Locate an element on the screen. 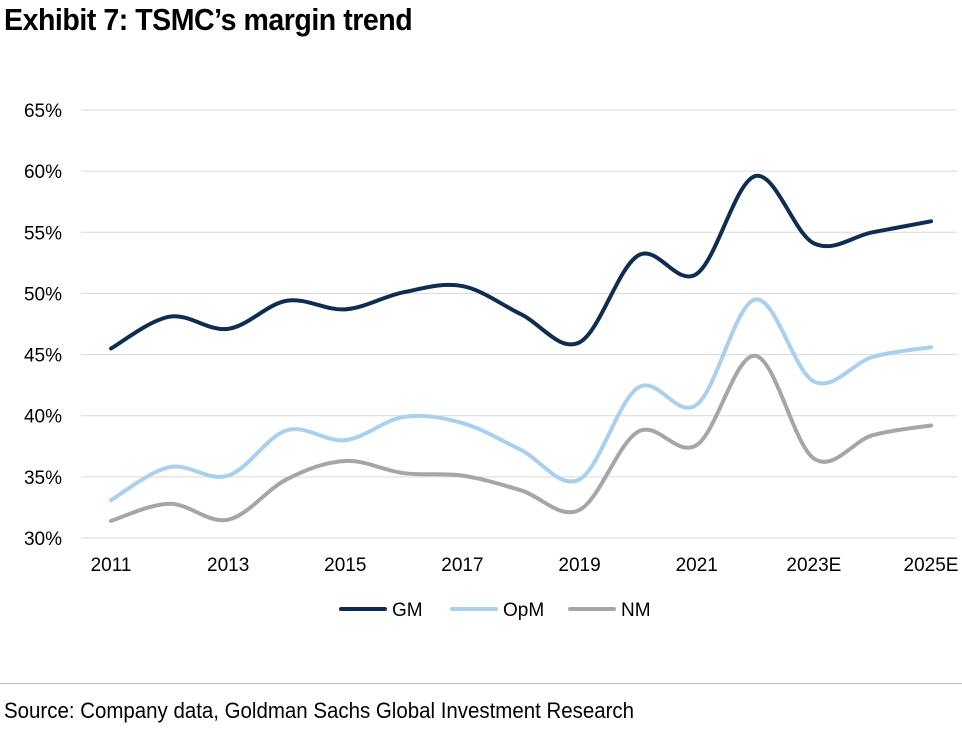 The width and height of the screenshot is (962, 730). y-tick-label: 45% is located at coordinates (43, 356).